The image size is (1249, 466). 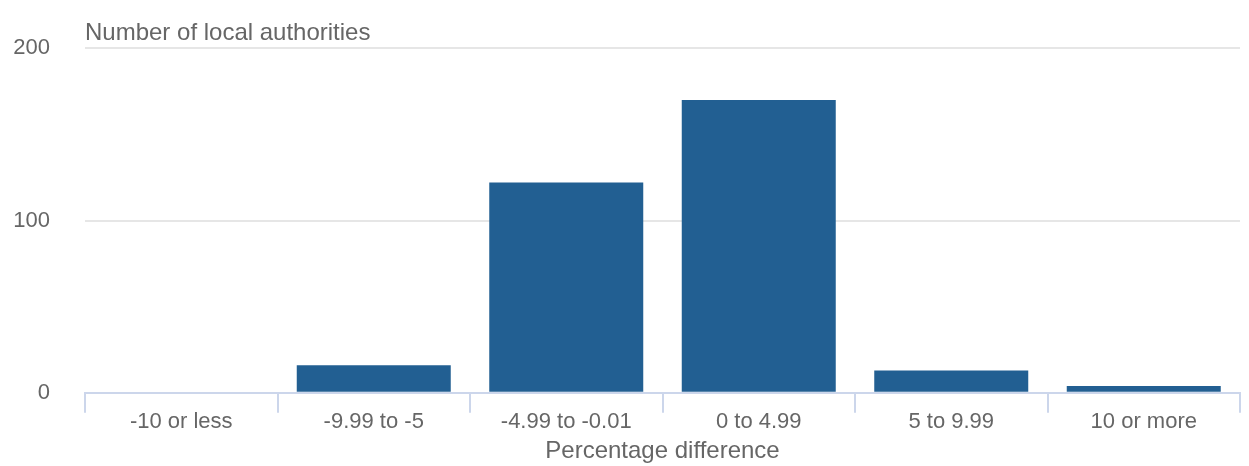 I want to click on y-tick-label: 100, so click(x=31, y=219).